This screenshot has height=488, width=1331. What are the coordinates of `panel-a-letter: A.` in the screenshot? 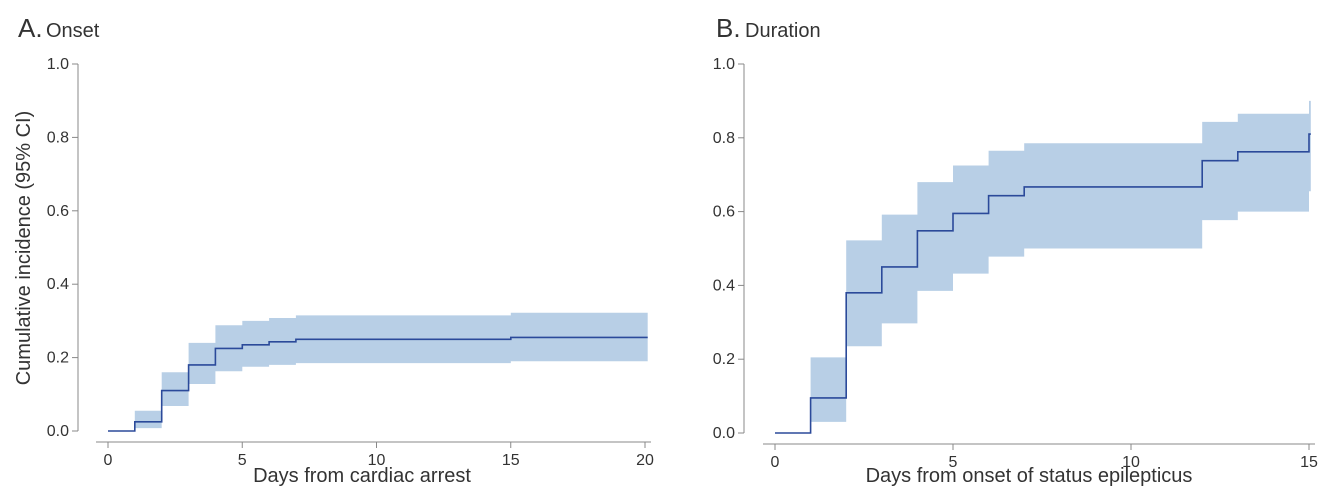 It's located at (30, 28).